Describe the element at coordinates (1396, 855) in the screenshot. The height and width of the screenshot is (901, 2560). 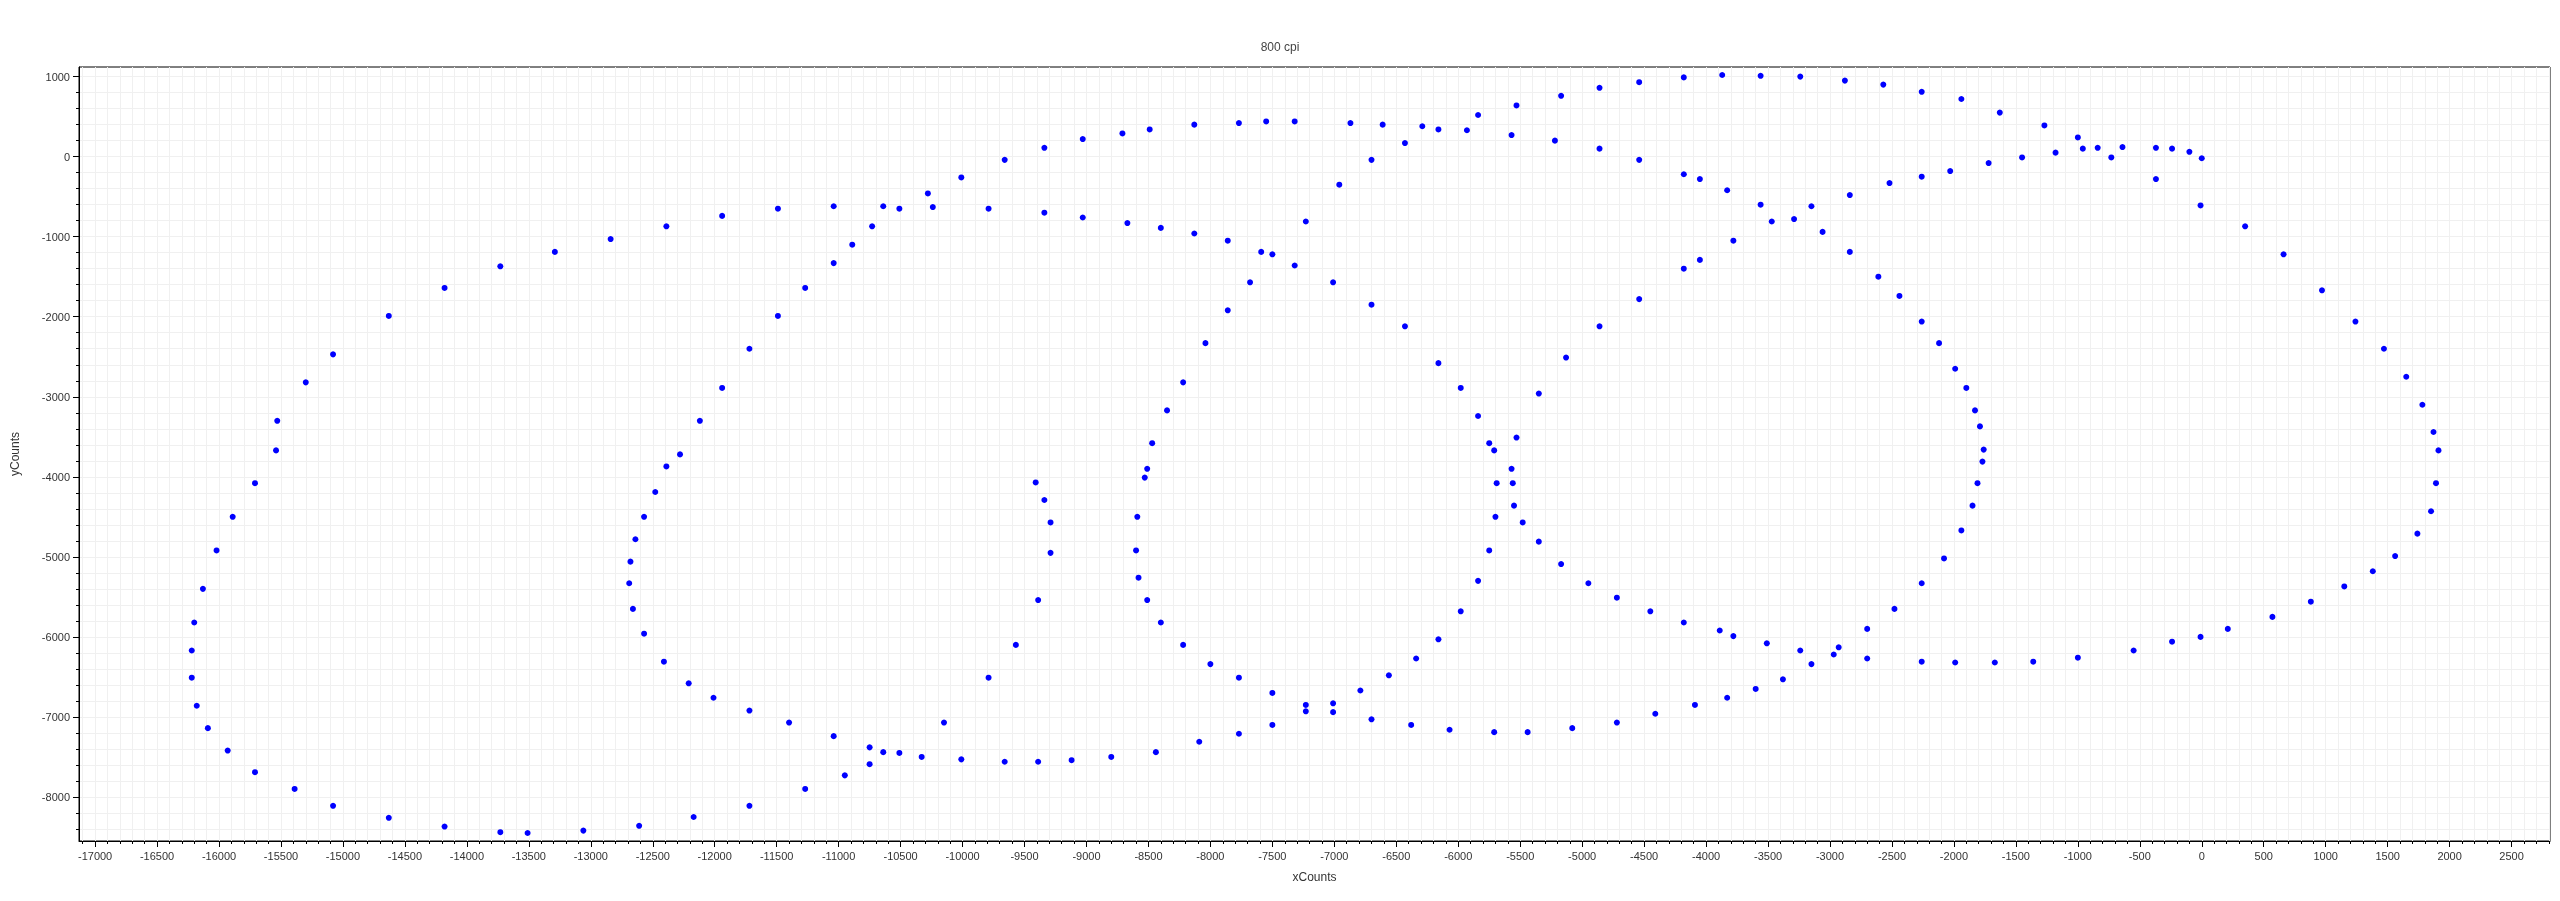
I see `x-tick-label: -6500` at that location.